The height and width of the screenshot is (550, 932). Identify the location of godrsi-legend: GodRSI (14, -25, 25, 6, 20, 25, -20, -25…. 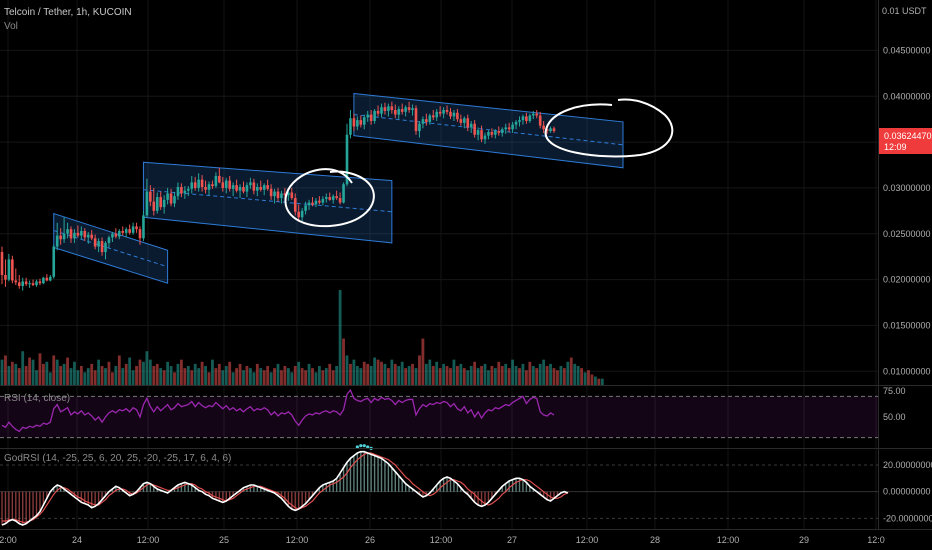
(117, 458).